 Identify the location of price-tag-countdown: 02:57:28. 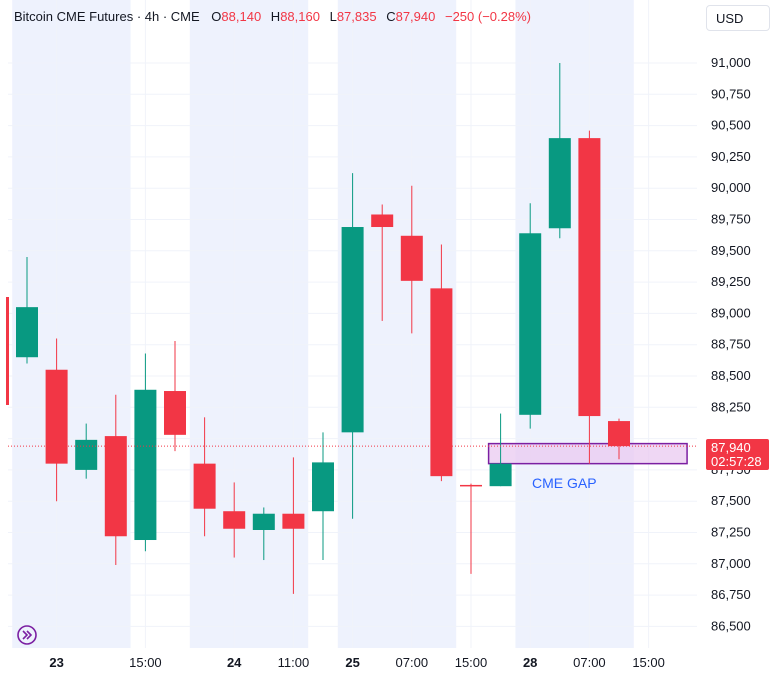
(736, 461).